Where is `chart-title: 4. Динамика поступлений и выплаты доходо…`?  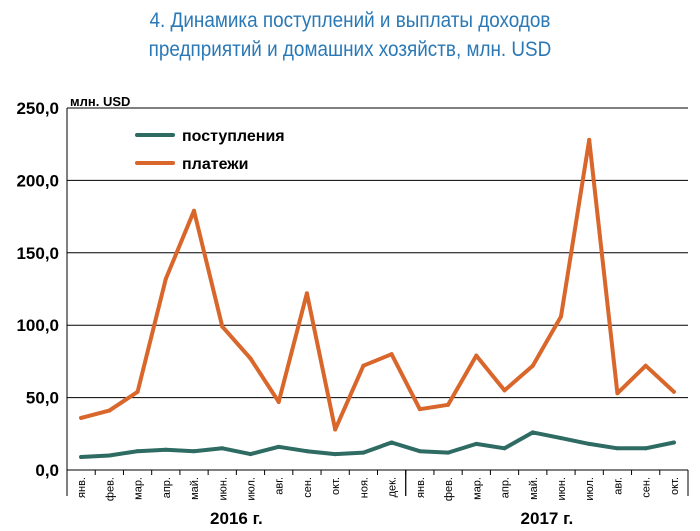 chart-title: 4. Динамика поступлений и выплаты доходо… is located at coordinates (350, 35).